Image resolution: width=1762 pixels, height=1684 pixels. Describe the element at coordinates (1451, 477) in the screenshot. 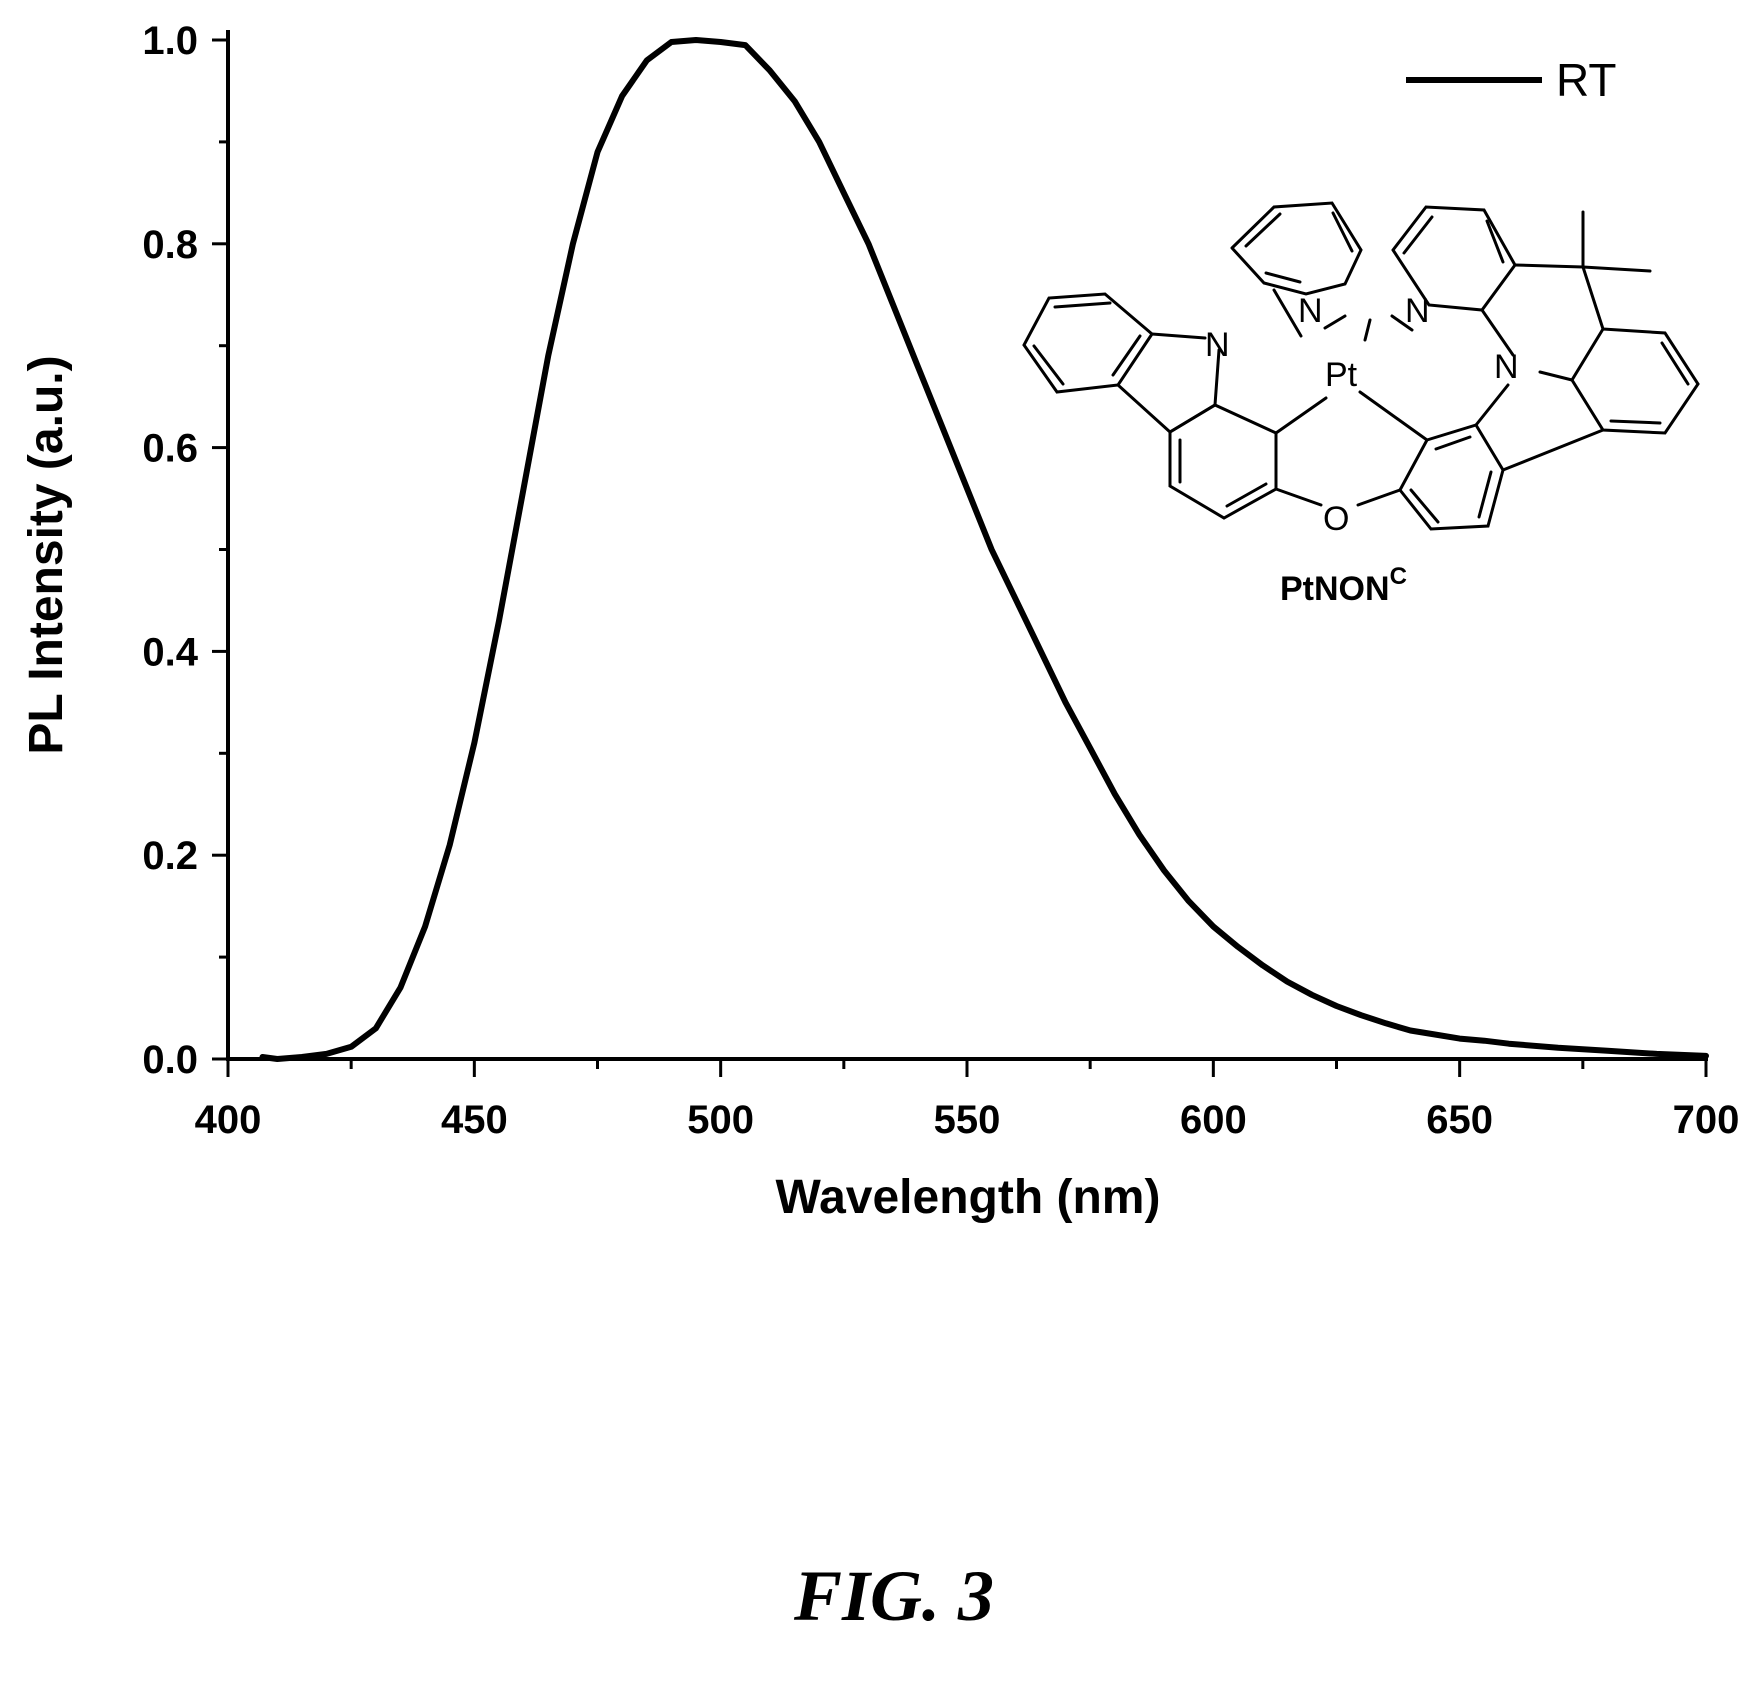

I see `phenylene-ring-right` at that location.